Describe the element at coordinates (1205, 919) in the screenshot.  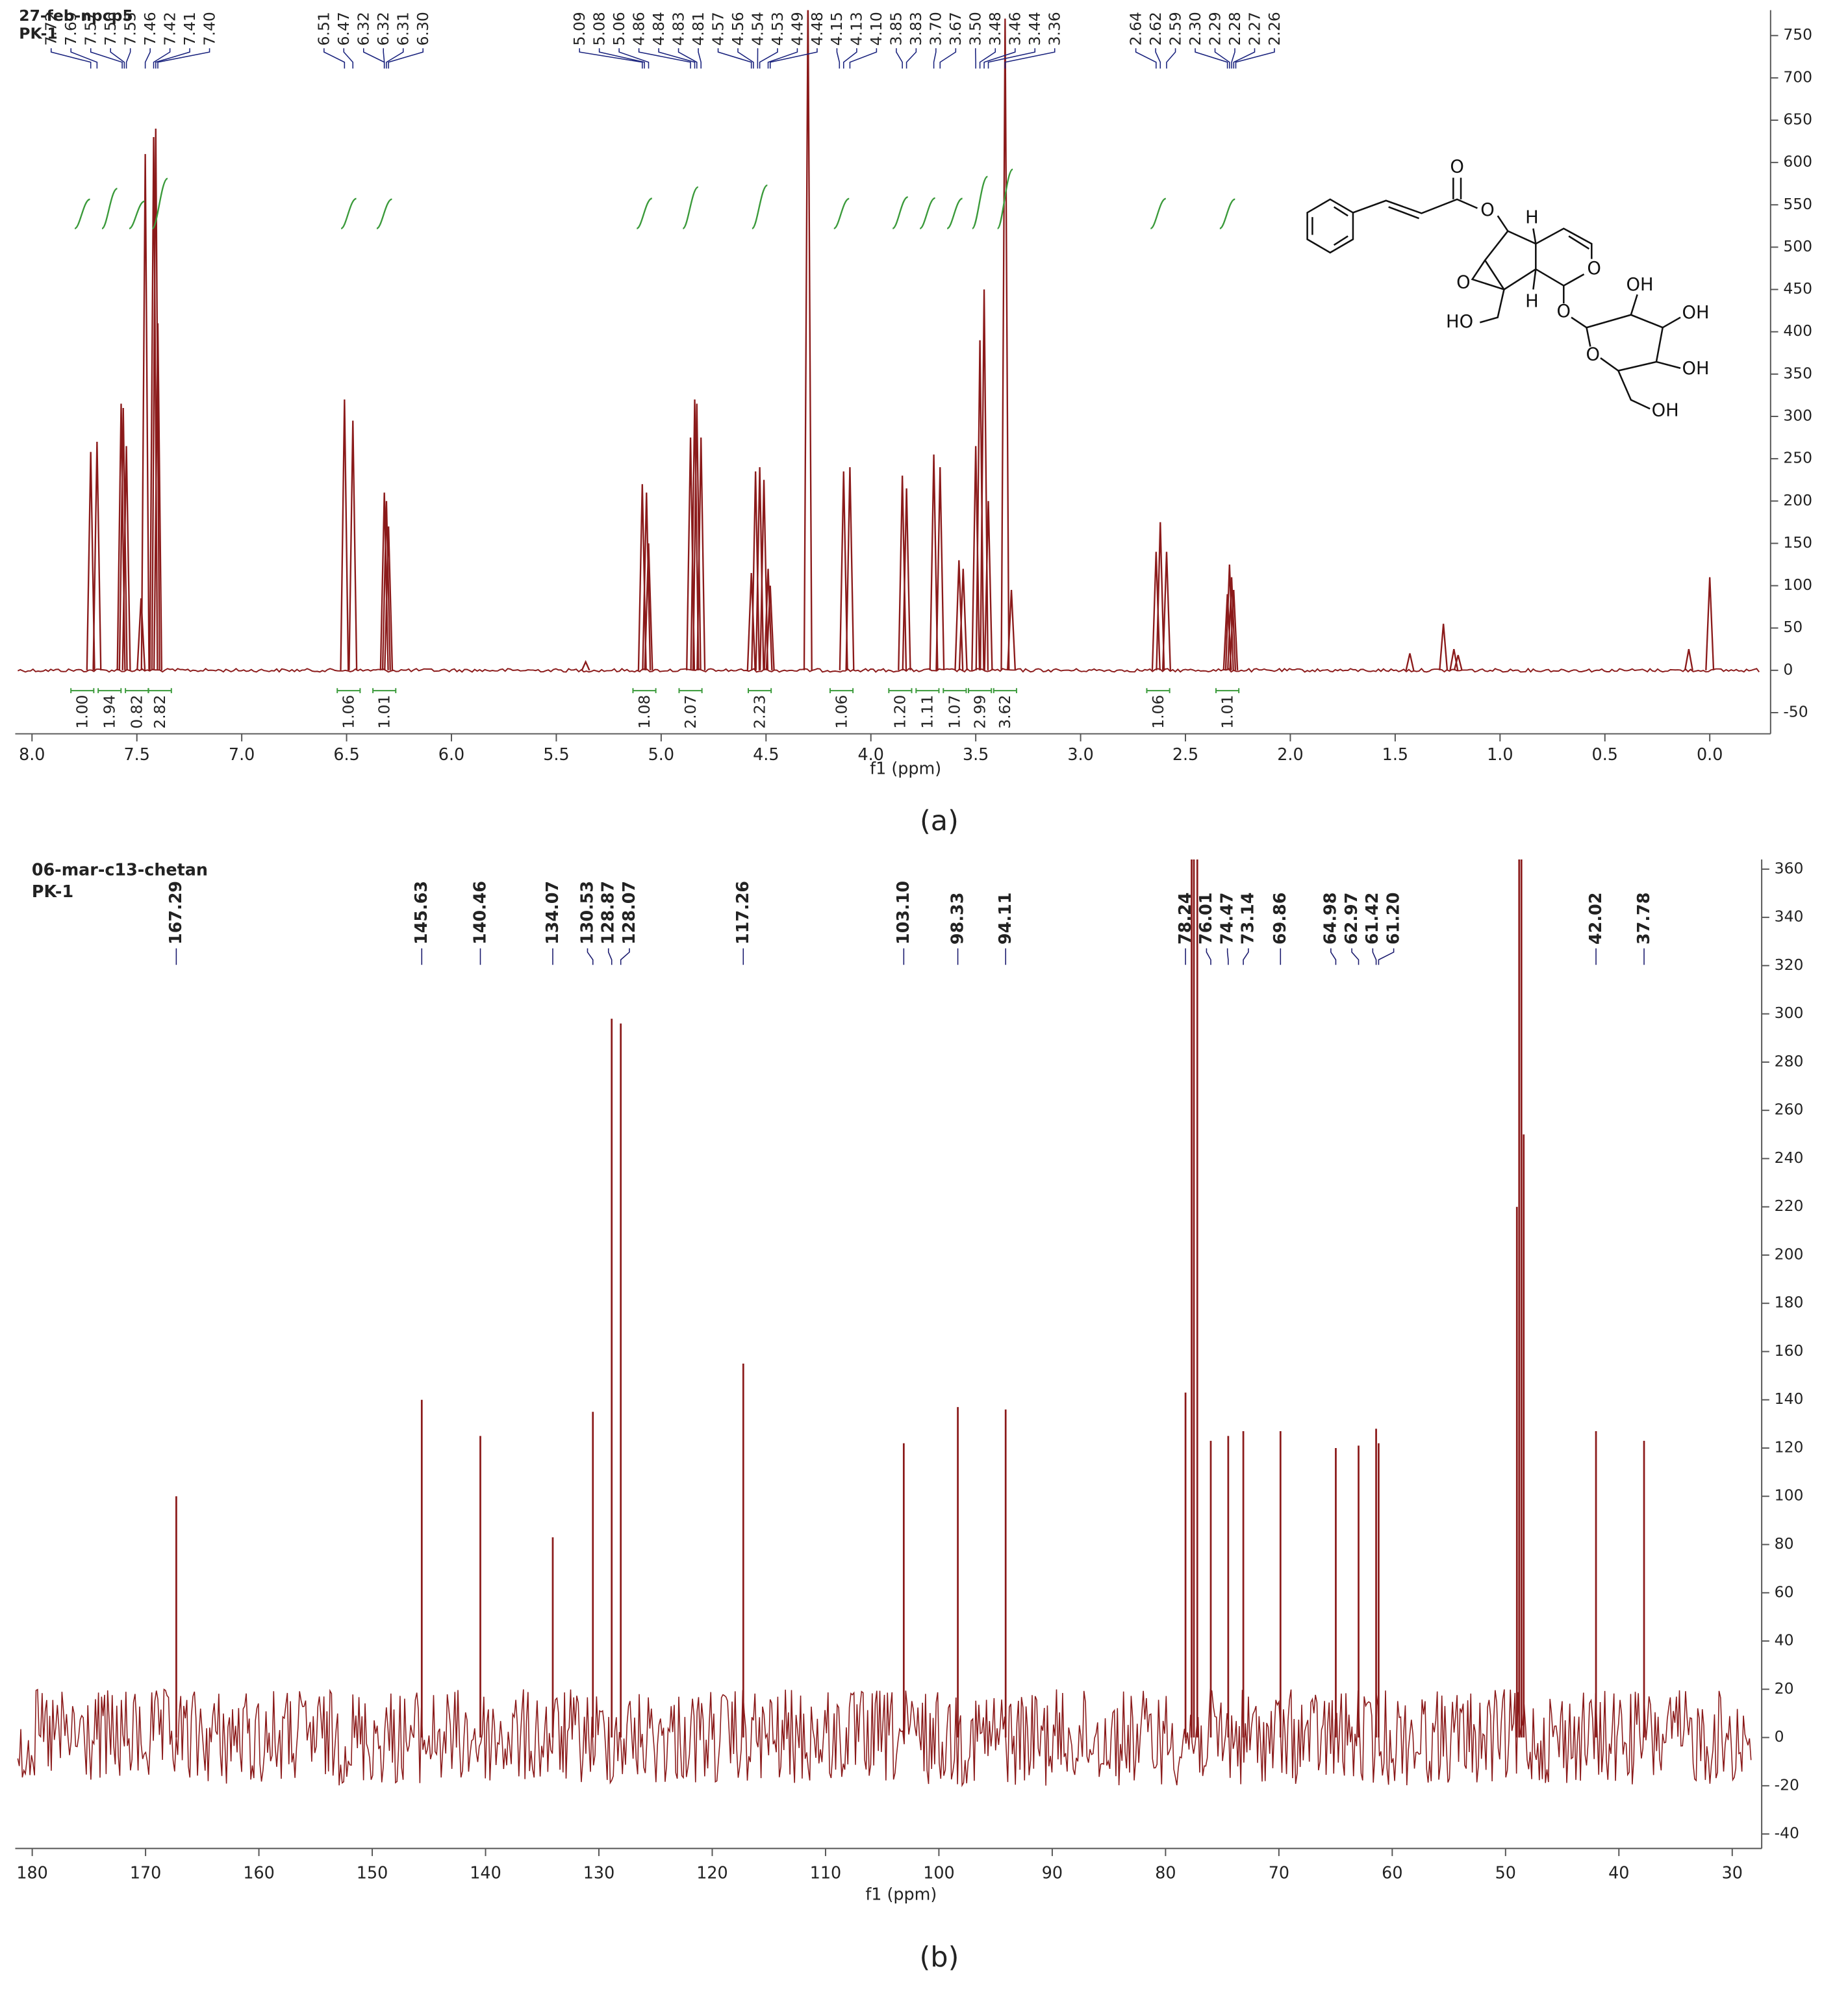
I see `peak-label: 76.01` at that location.